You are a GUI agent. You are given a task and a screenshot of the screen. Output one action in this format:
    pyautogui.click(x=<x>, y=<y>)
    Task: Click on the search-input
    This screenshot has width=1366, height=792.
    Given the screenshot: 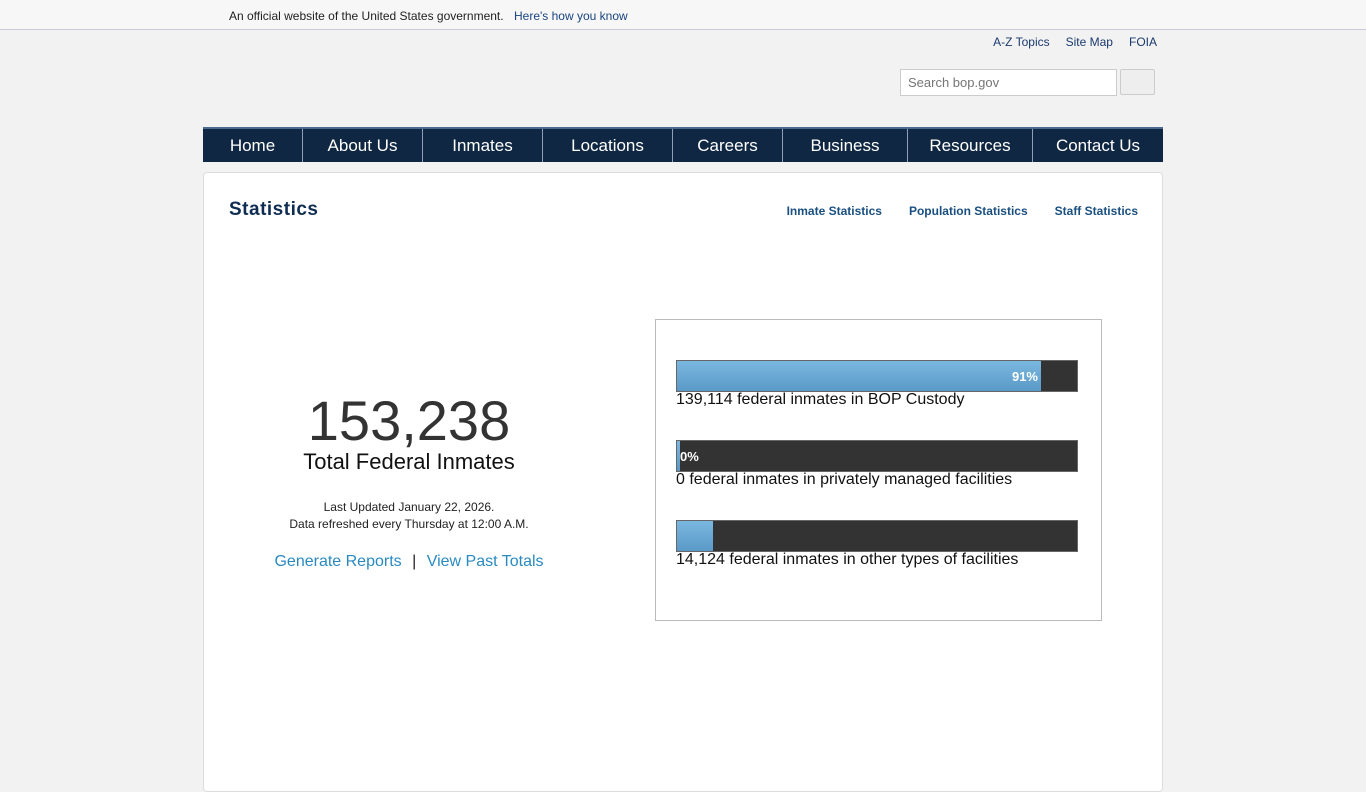 What is the action you would take?
    pyautogui.click(x=1008, y=82)
    